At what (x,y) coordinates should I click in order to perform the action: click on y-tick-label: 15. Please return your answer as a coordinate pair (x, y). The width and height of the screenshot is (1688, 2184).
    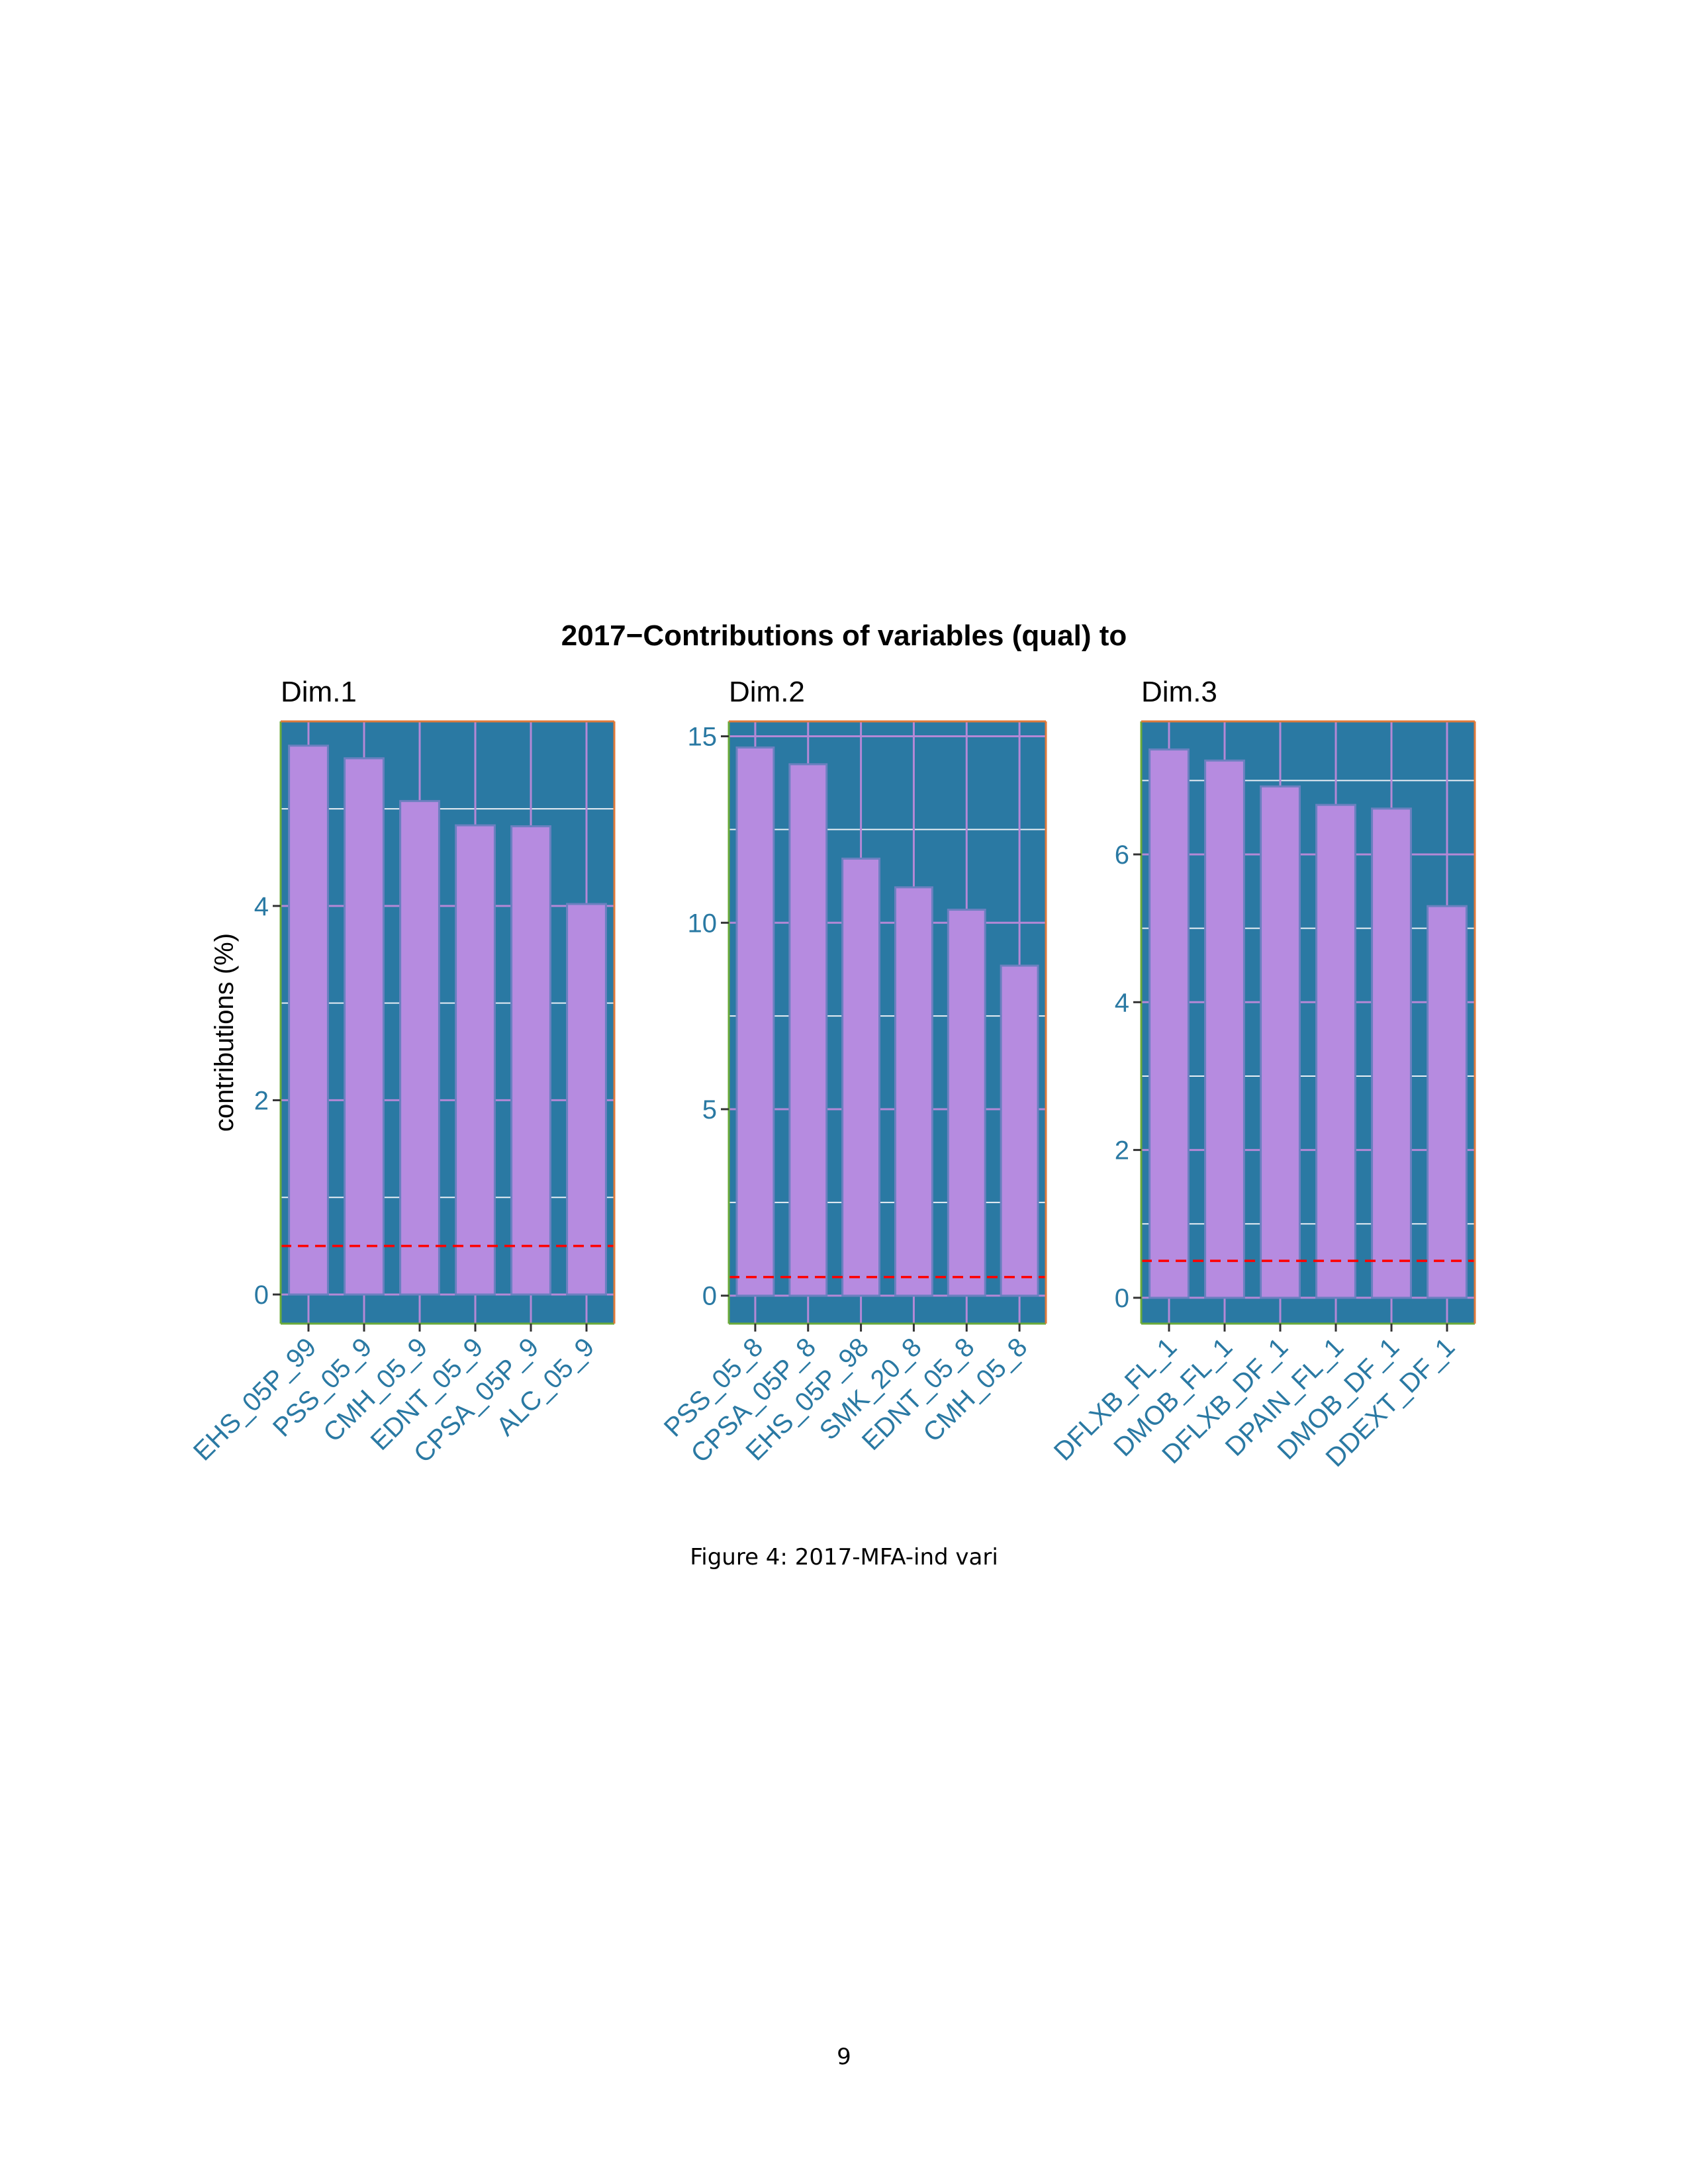
    Looking at the image, I should click on (703, 738).